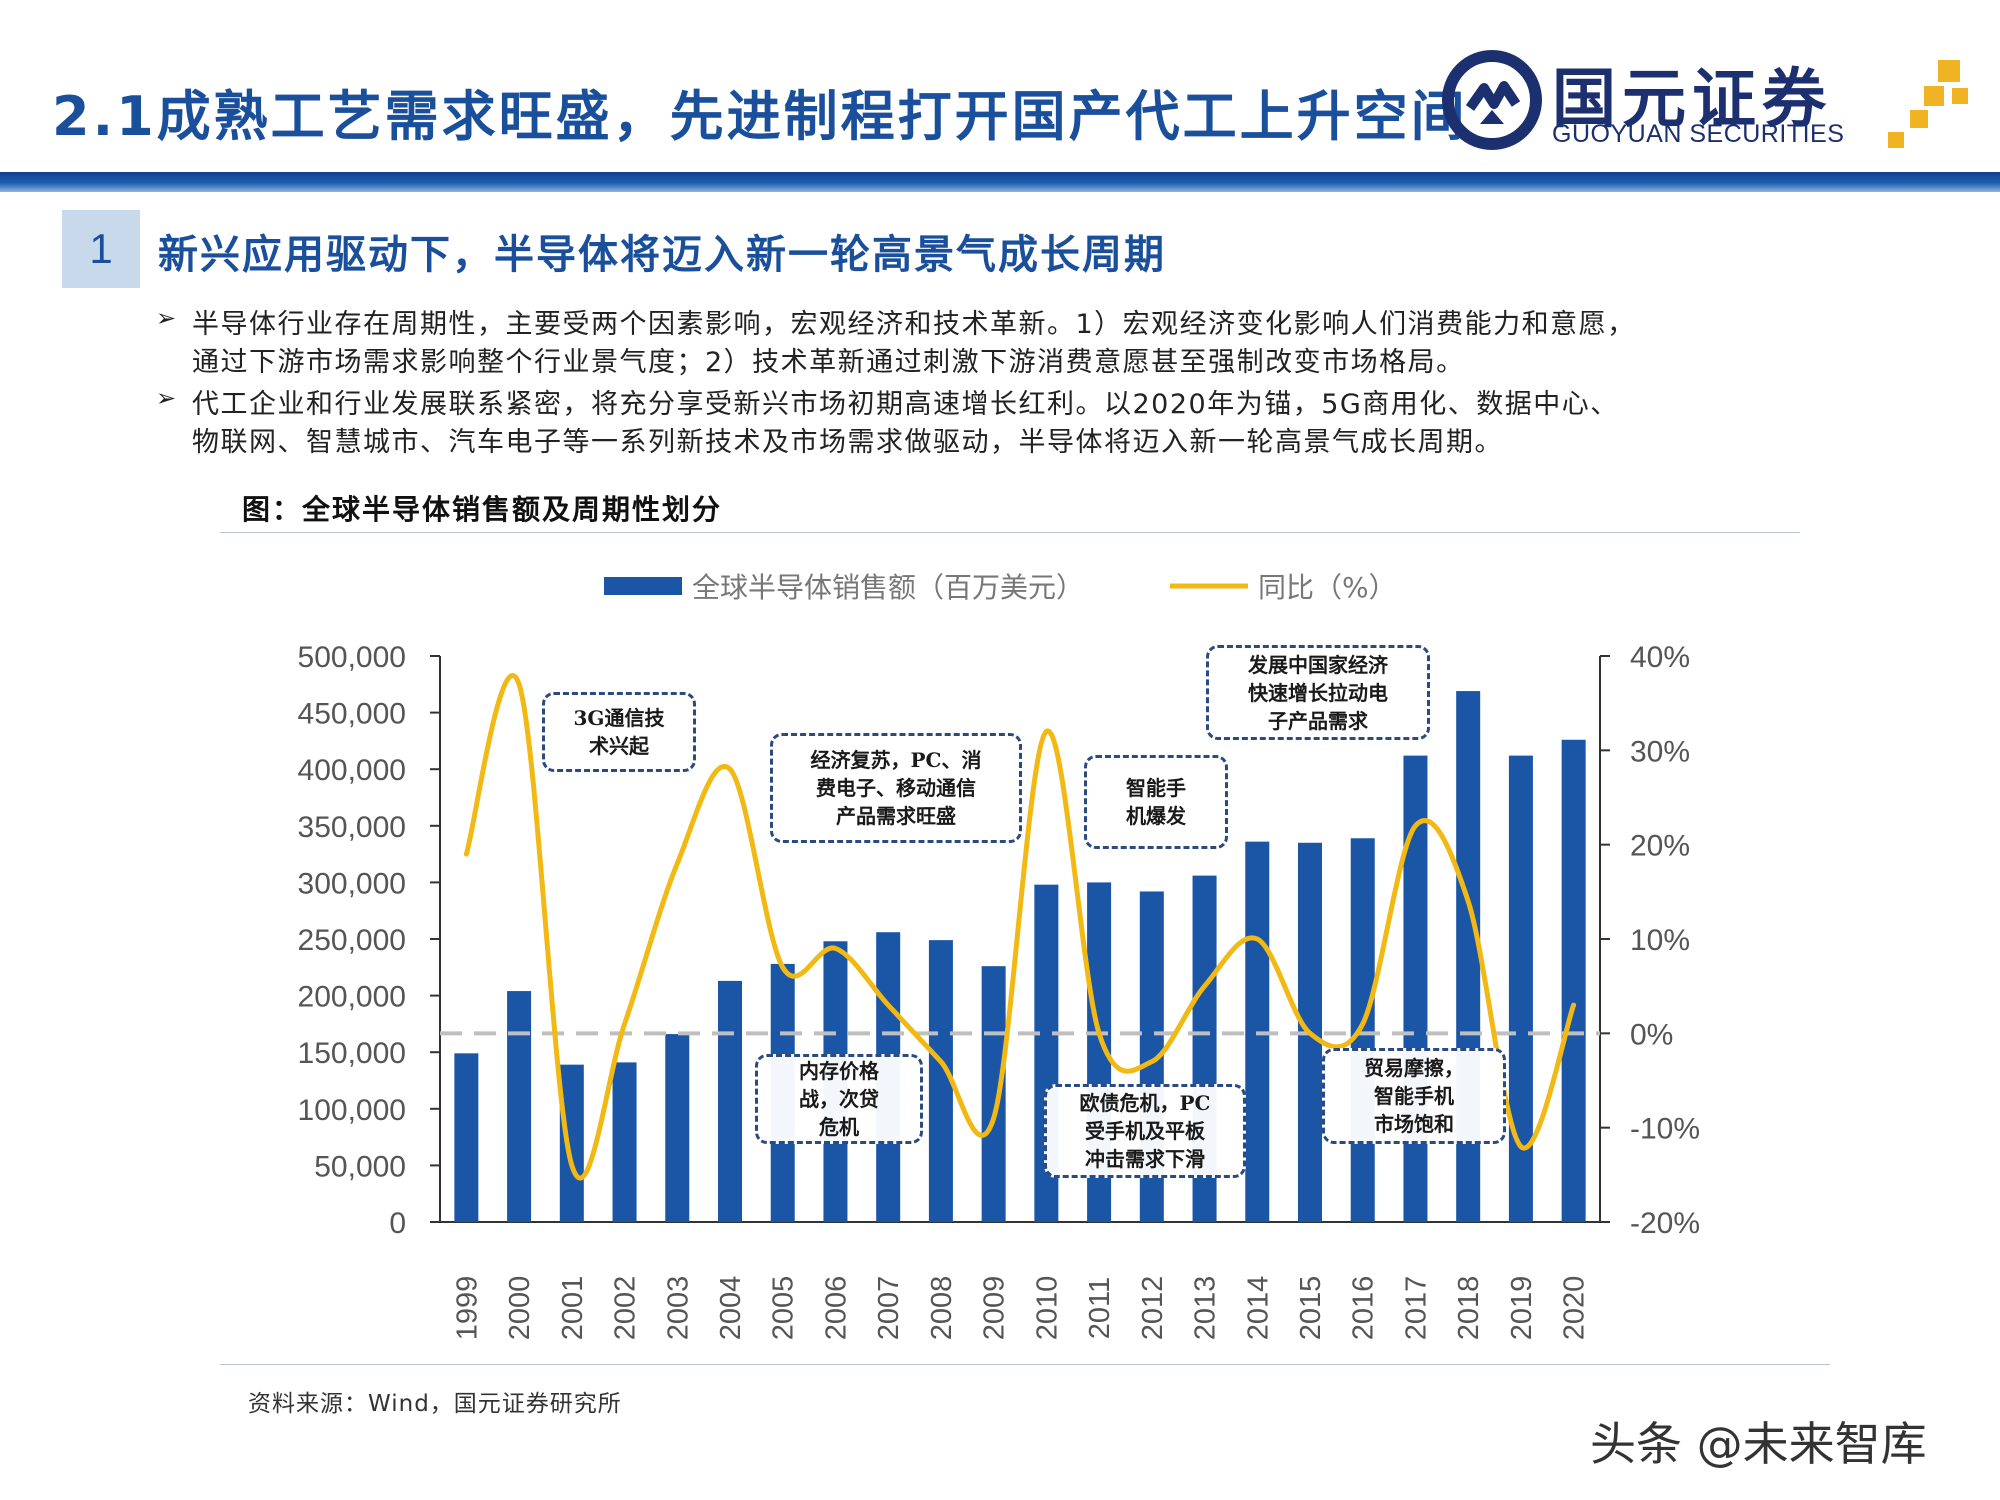 The width and height of the screenshot is (2000, 1500). What do you see at coordinates (1651, 1034) in the screenshot?
I see `right-axis-tick-label: 0%` at bounding box center [1651, 1034].